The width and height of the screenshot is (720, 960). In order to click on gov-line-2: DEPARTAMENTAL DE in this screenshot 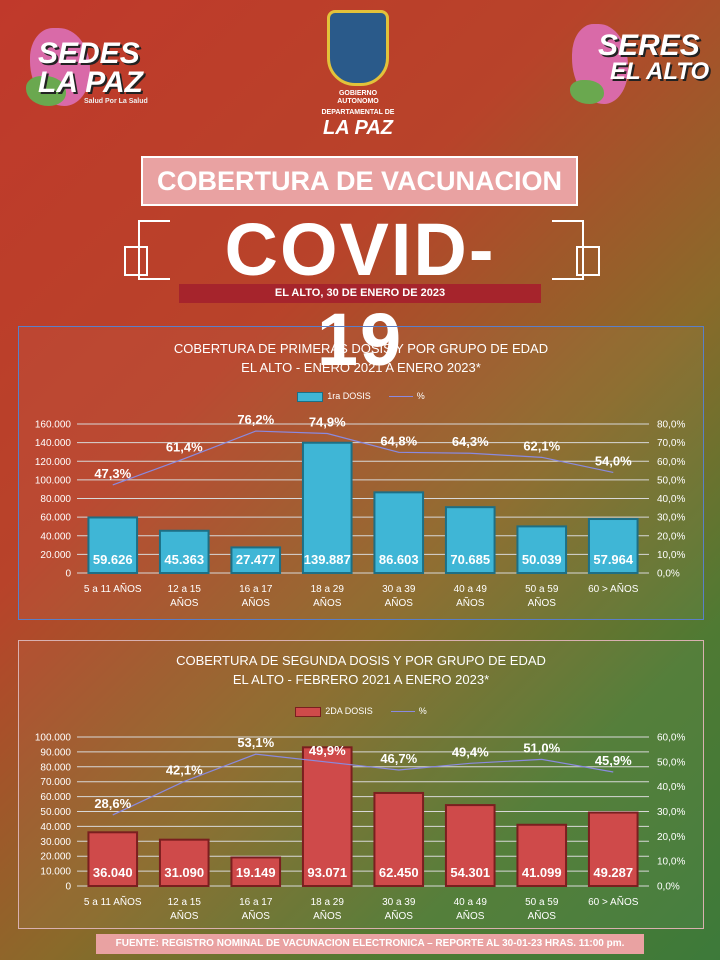, I will do `click(358, 113)`.